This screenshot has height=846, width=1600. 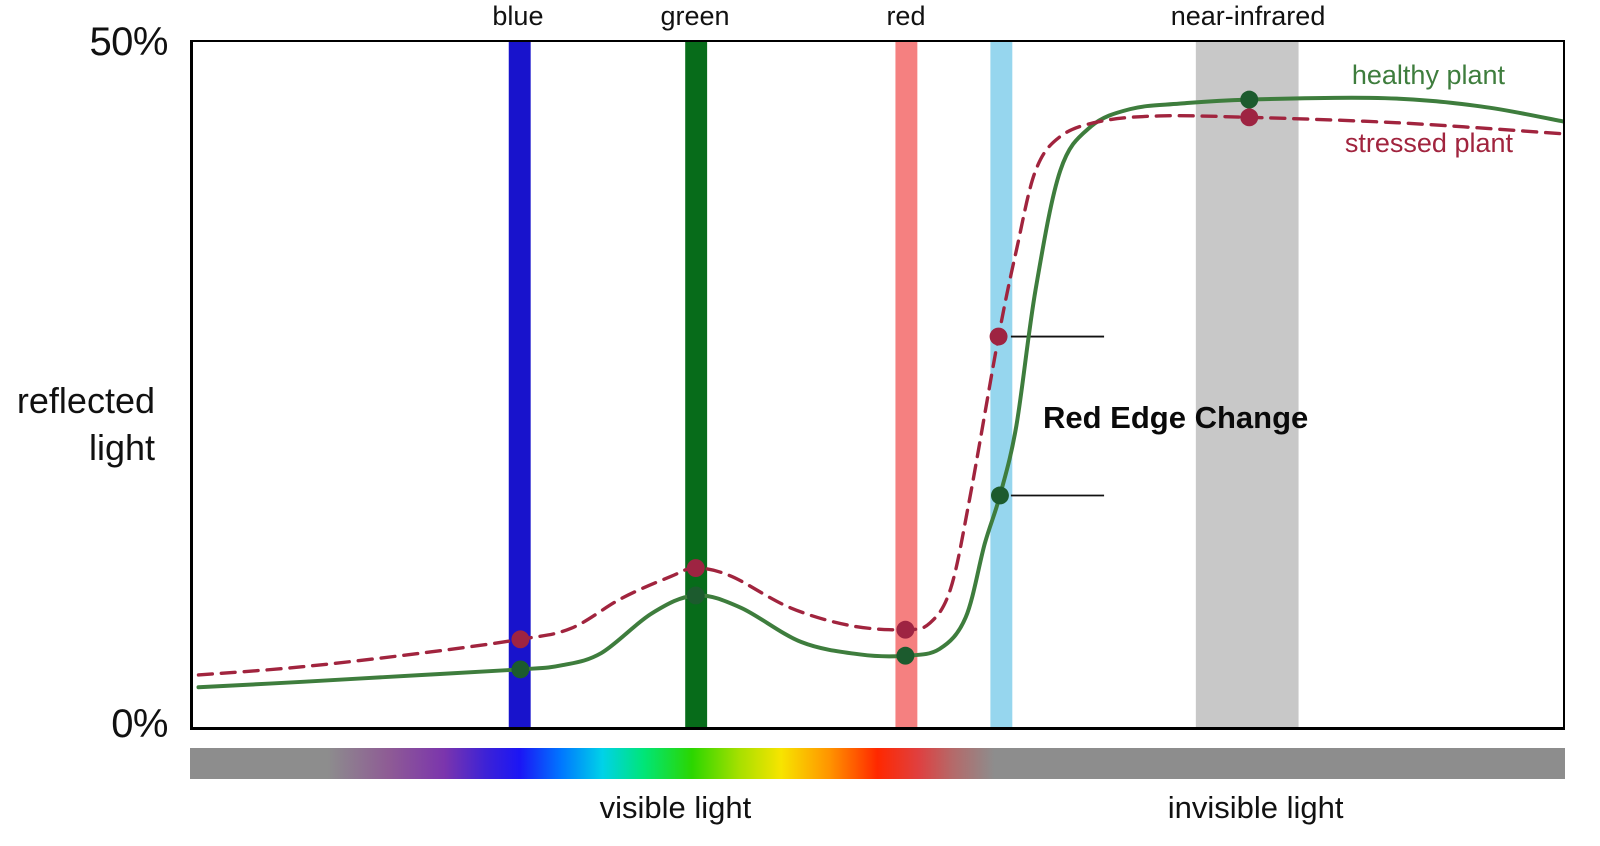 What do you see at coordinates (519, 384) in the screenshot?
I see `band-blue` at bounding box center [519, 384].